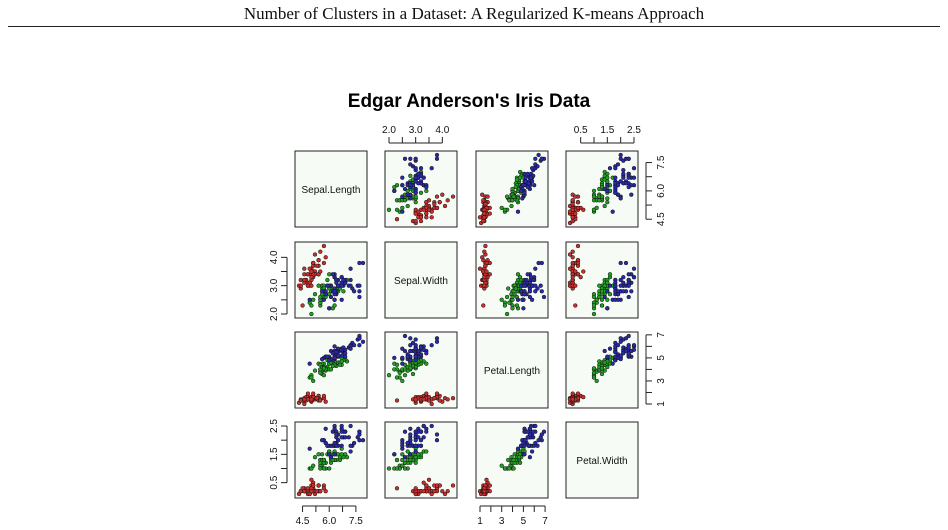 This screenshot has width=948, height=530. Describe the element at coordinates (356, 521) in the screenshot. I see `bottom-tick-label: 7.5` at that location.